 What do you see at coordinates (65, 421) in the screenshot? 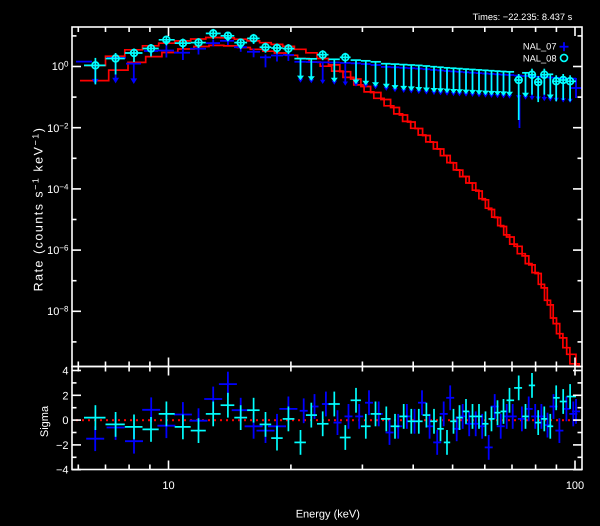
I see `svg-text: 0` at bounding box center [65, 421].